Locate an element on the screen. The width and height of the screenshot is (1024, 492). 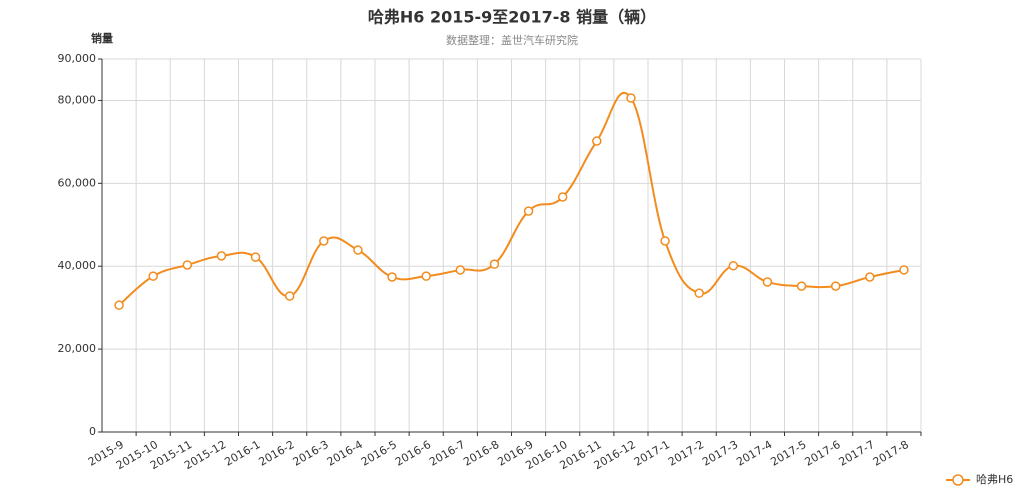
y-tick-label: 90,000 is located at coordinates (77, 58).